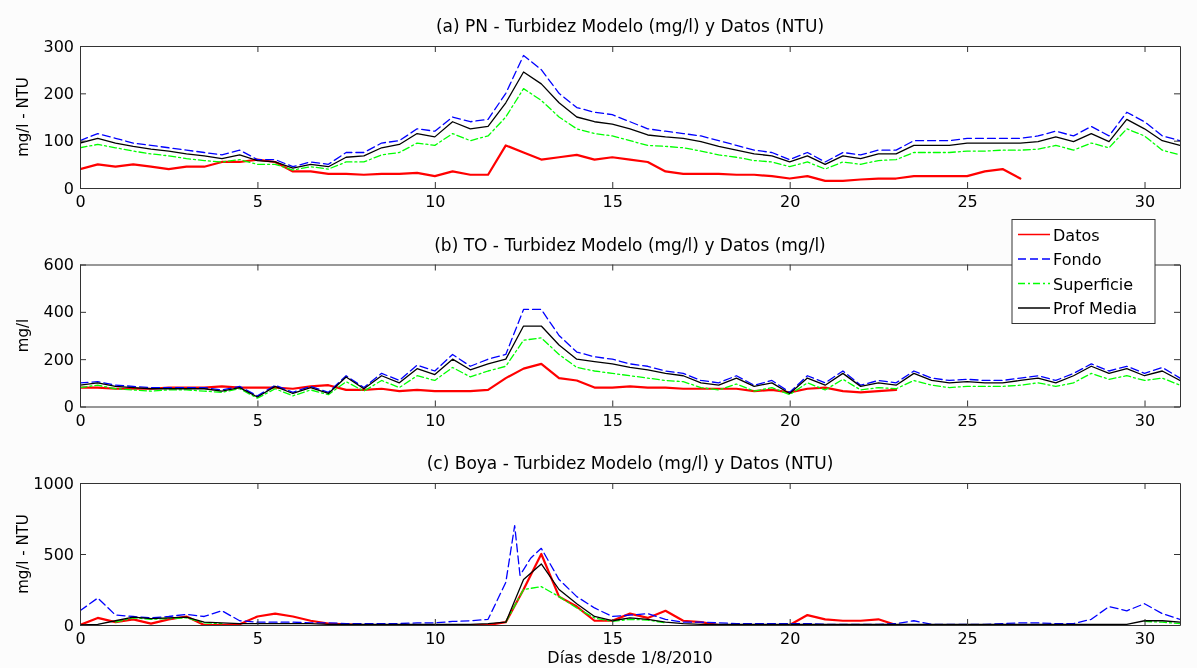 This screenshot has width=1197, height=668. What do you see at coordinates (58, 46) in the screenshot?
I see `y-tick-label: 300` at bounding box center [58, 46].